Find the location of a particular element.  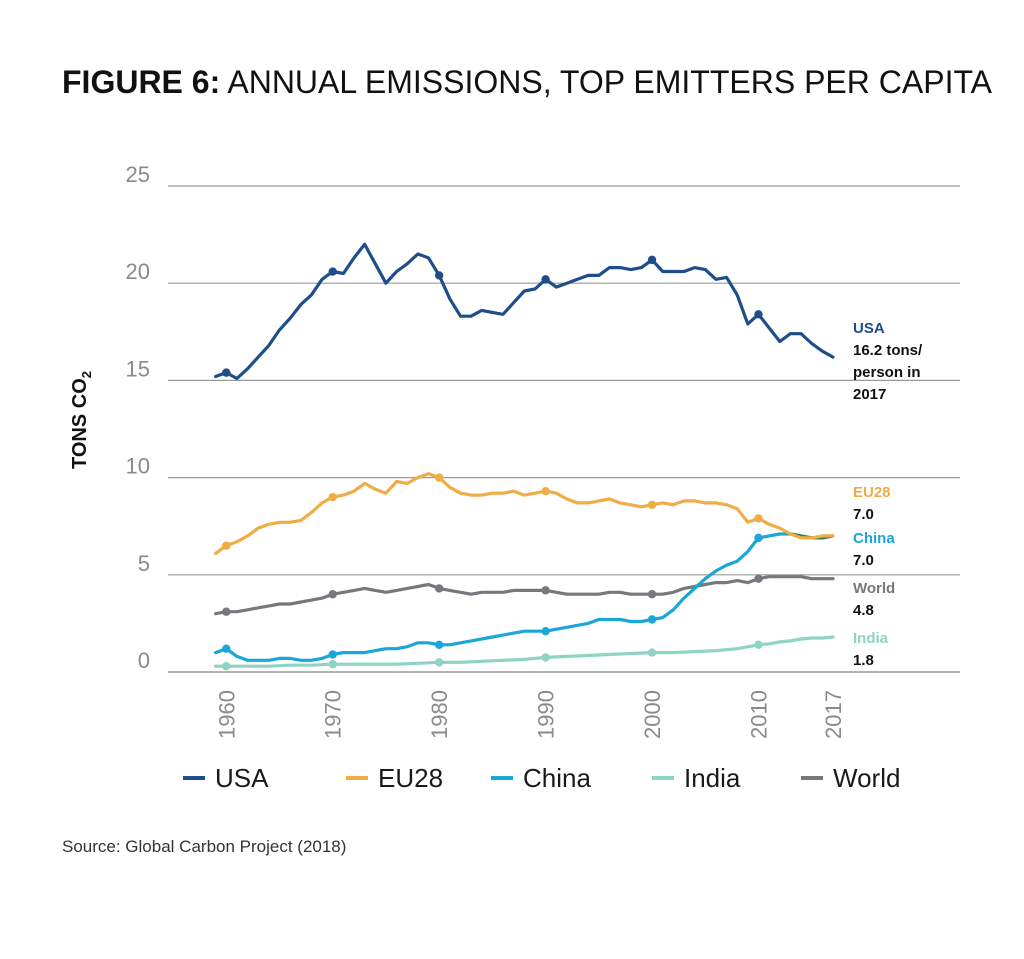

marker-china-1990 is located at coordinates (545, 631).